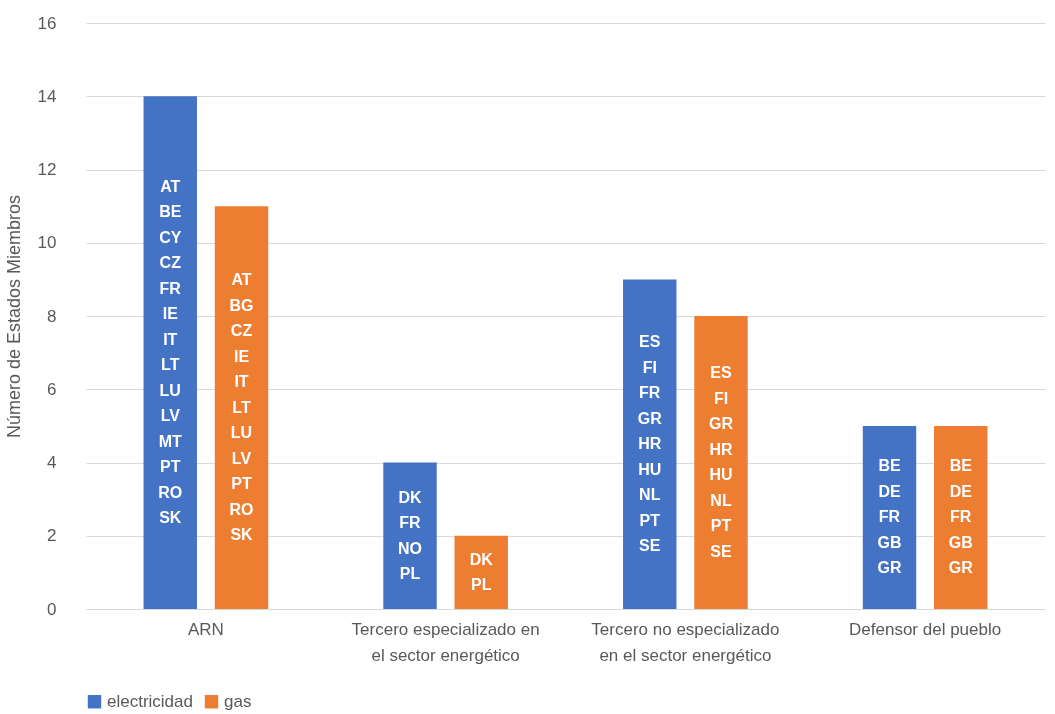  Describe the element at coordinates (52, 316) in the screenshot. I see `y-tick-label: 8` at that location.